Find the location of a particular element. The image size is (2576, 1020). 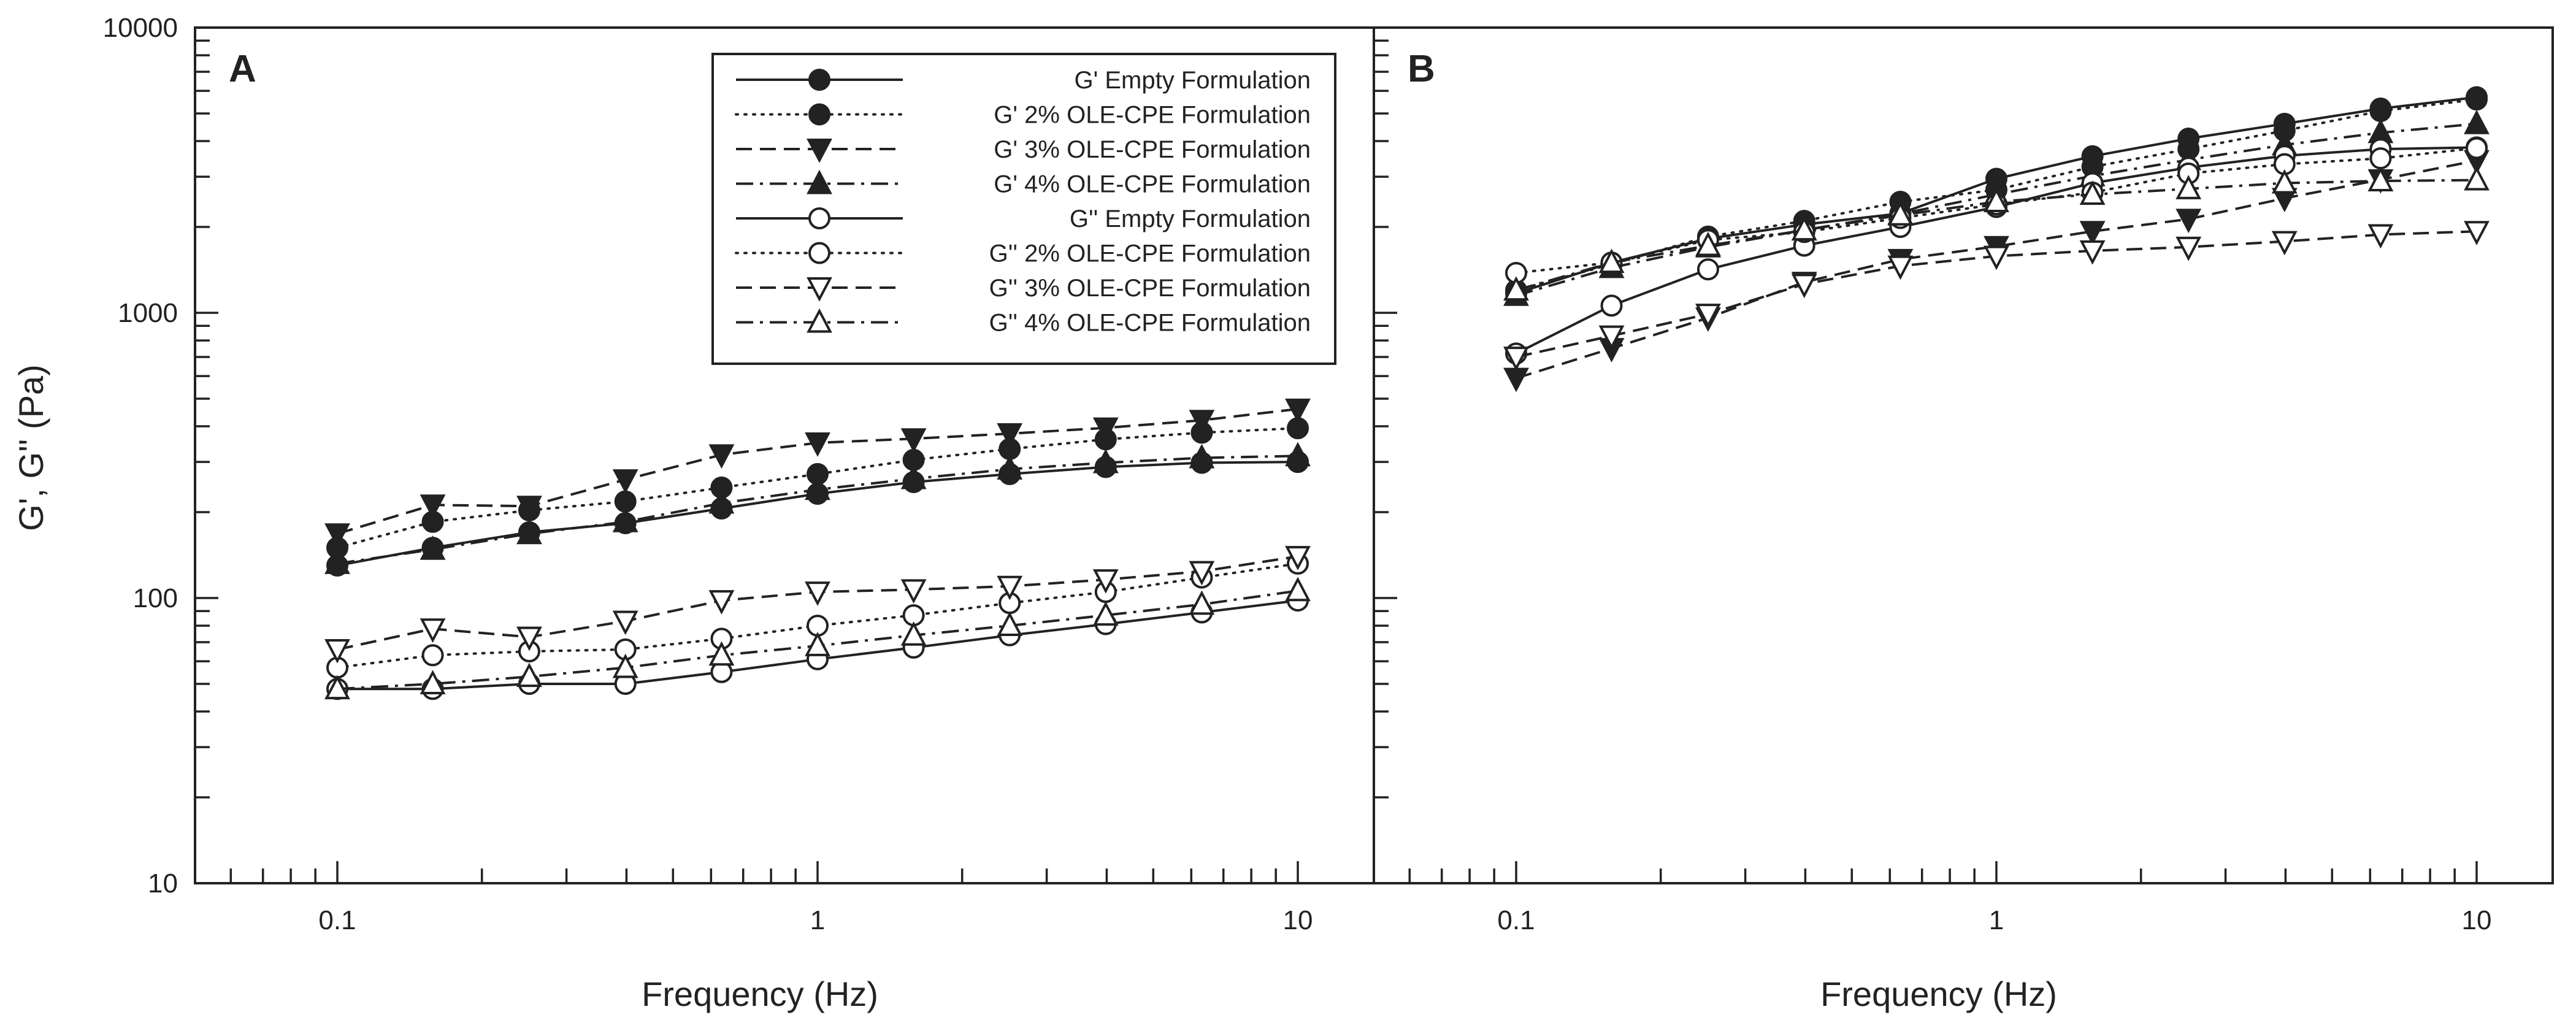

x-axis-title: Frequency (Hz) is located at coordinates (760, 994).